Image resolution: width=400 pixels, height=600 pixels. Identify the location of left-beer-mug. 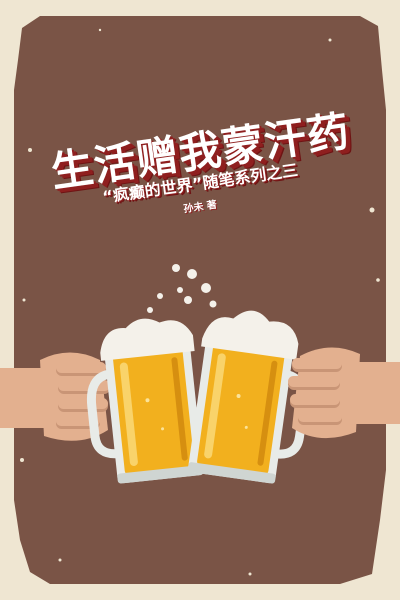
(145, 401).